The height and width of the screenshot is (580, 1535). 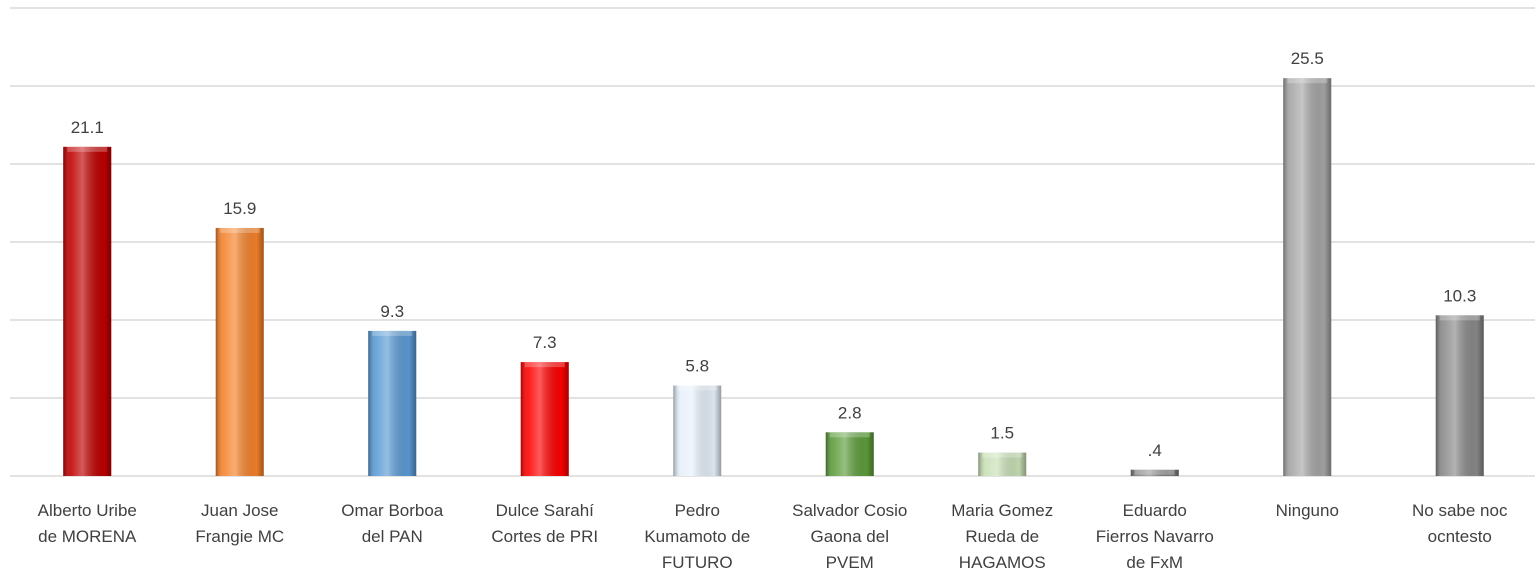 What do you see at coordinates (1002, 433) in the screenshot?
I see `value-label: 1.5` at bounding box center [1002, 433].